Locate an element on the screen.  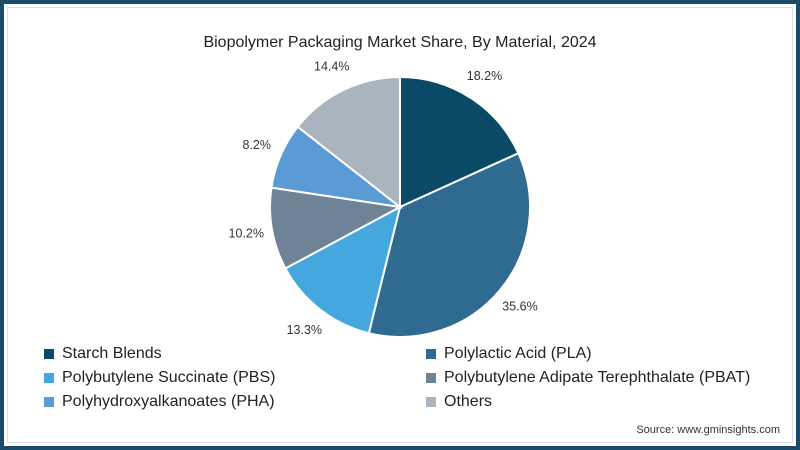
slice-label: 13.3% is located at coordinates (304, 330).